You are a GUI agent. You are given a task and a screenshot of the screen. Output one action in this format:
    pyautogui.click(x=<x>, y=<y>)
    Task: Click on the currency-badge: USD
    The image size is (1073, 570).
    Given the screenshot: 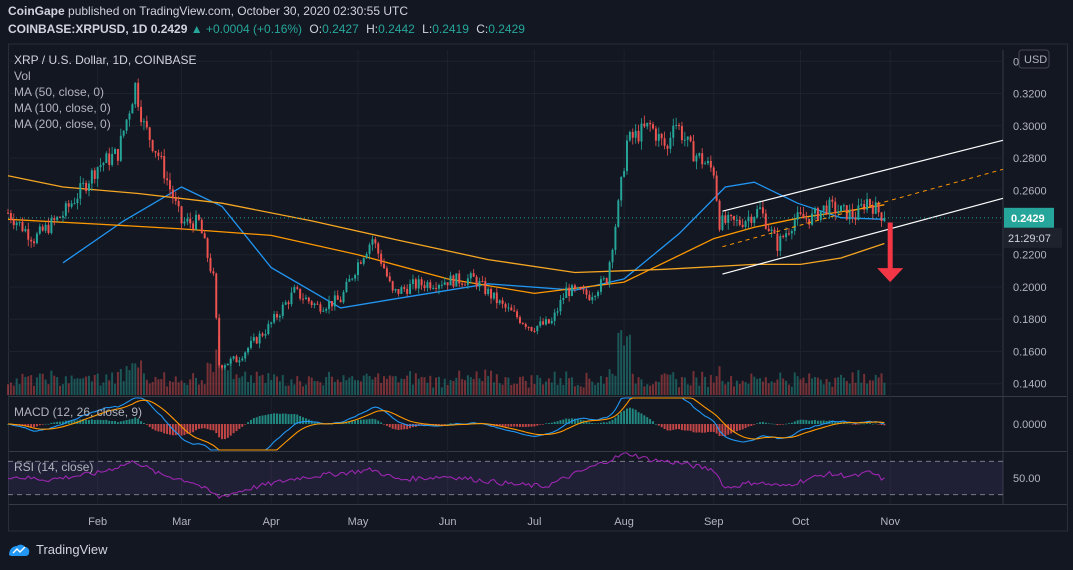 What is the action you would take?
    pyautogui.click(x=1035, y=60)
    